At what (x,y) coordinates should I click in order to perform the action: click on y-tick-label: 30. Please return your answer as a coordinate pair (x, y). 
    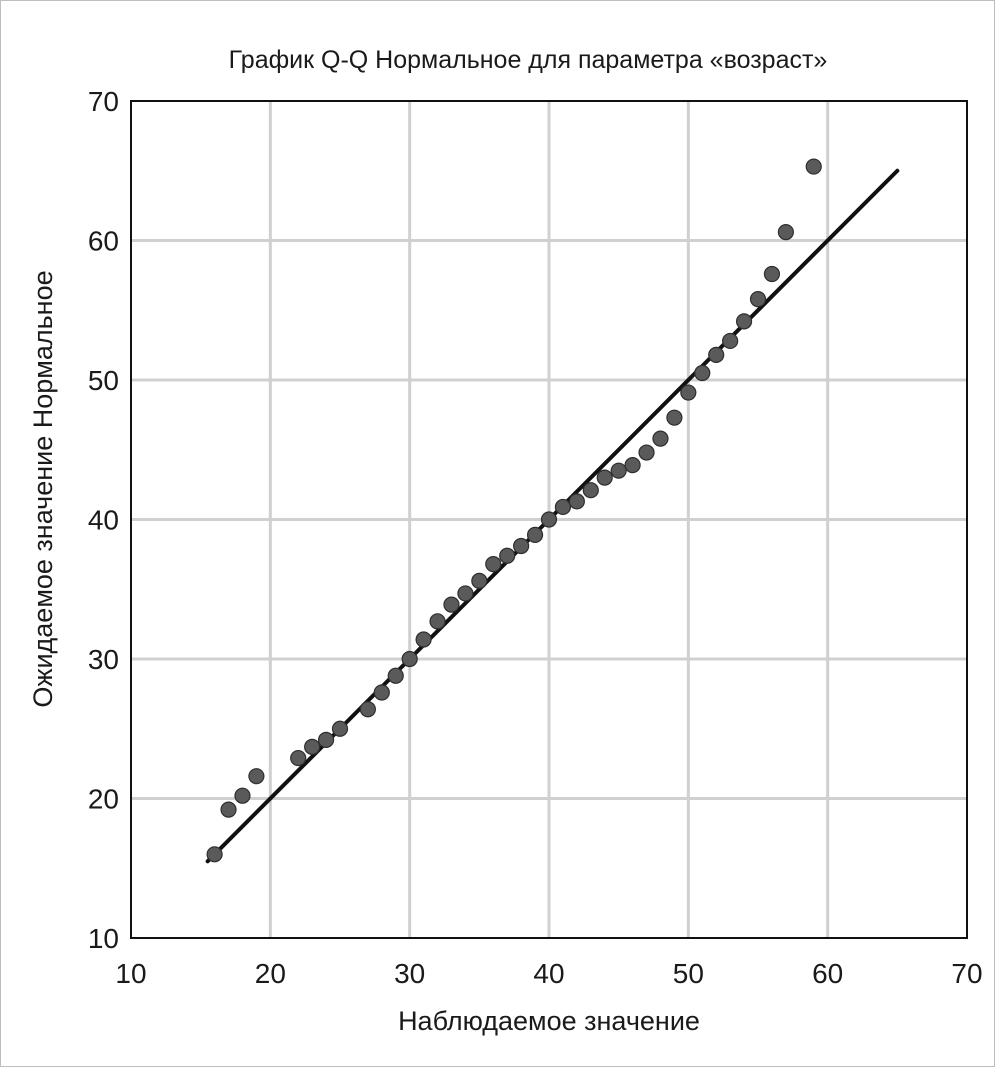
    Looking at the image, I should click on (103, 659).